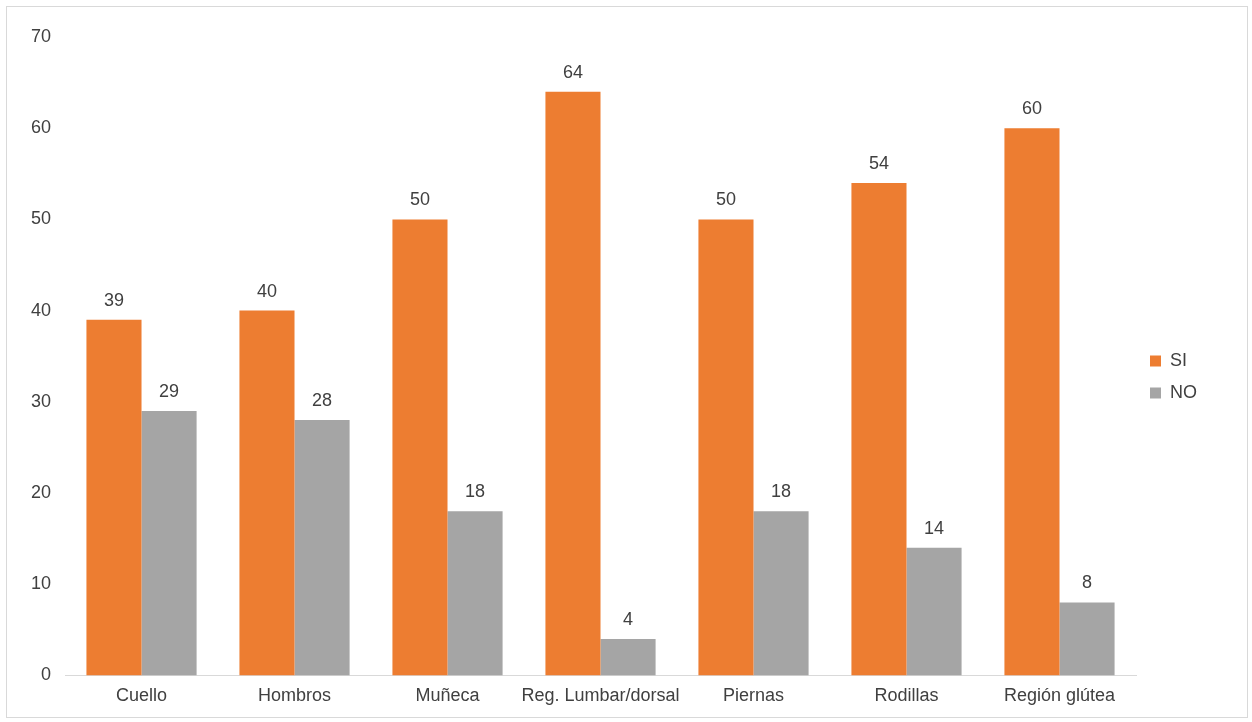 This screenshot has width=1252, height=722. I want to click on y-tick-label: 70, so click(41, 35).